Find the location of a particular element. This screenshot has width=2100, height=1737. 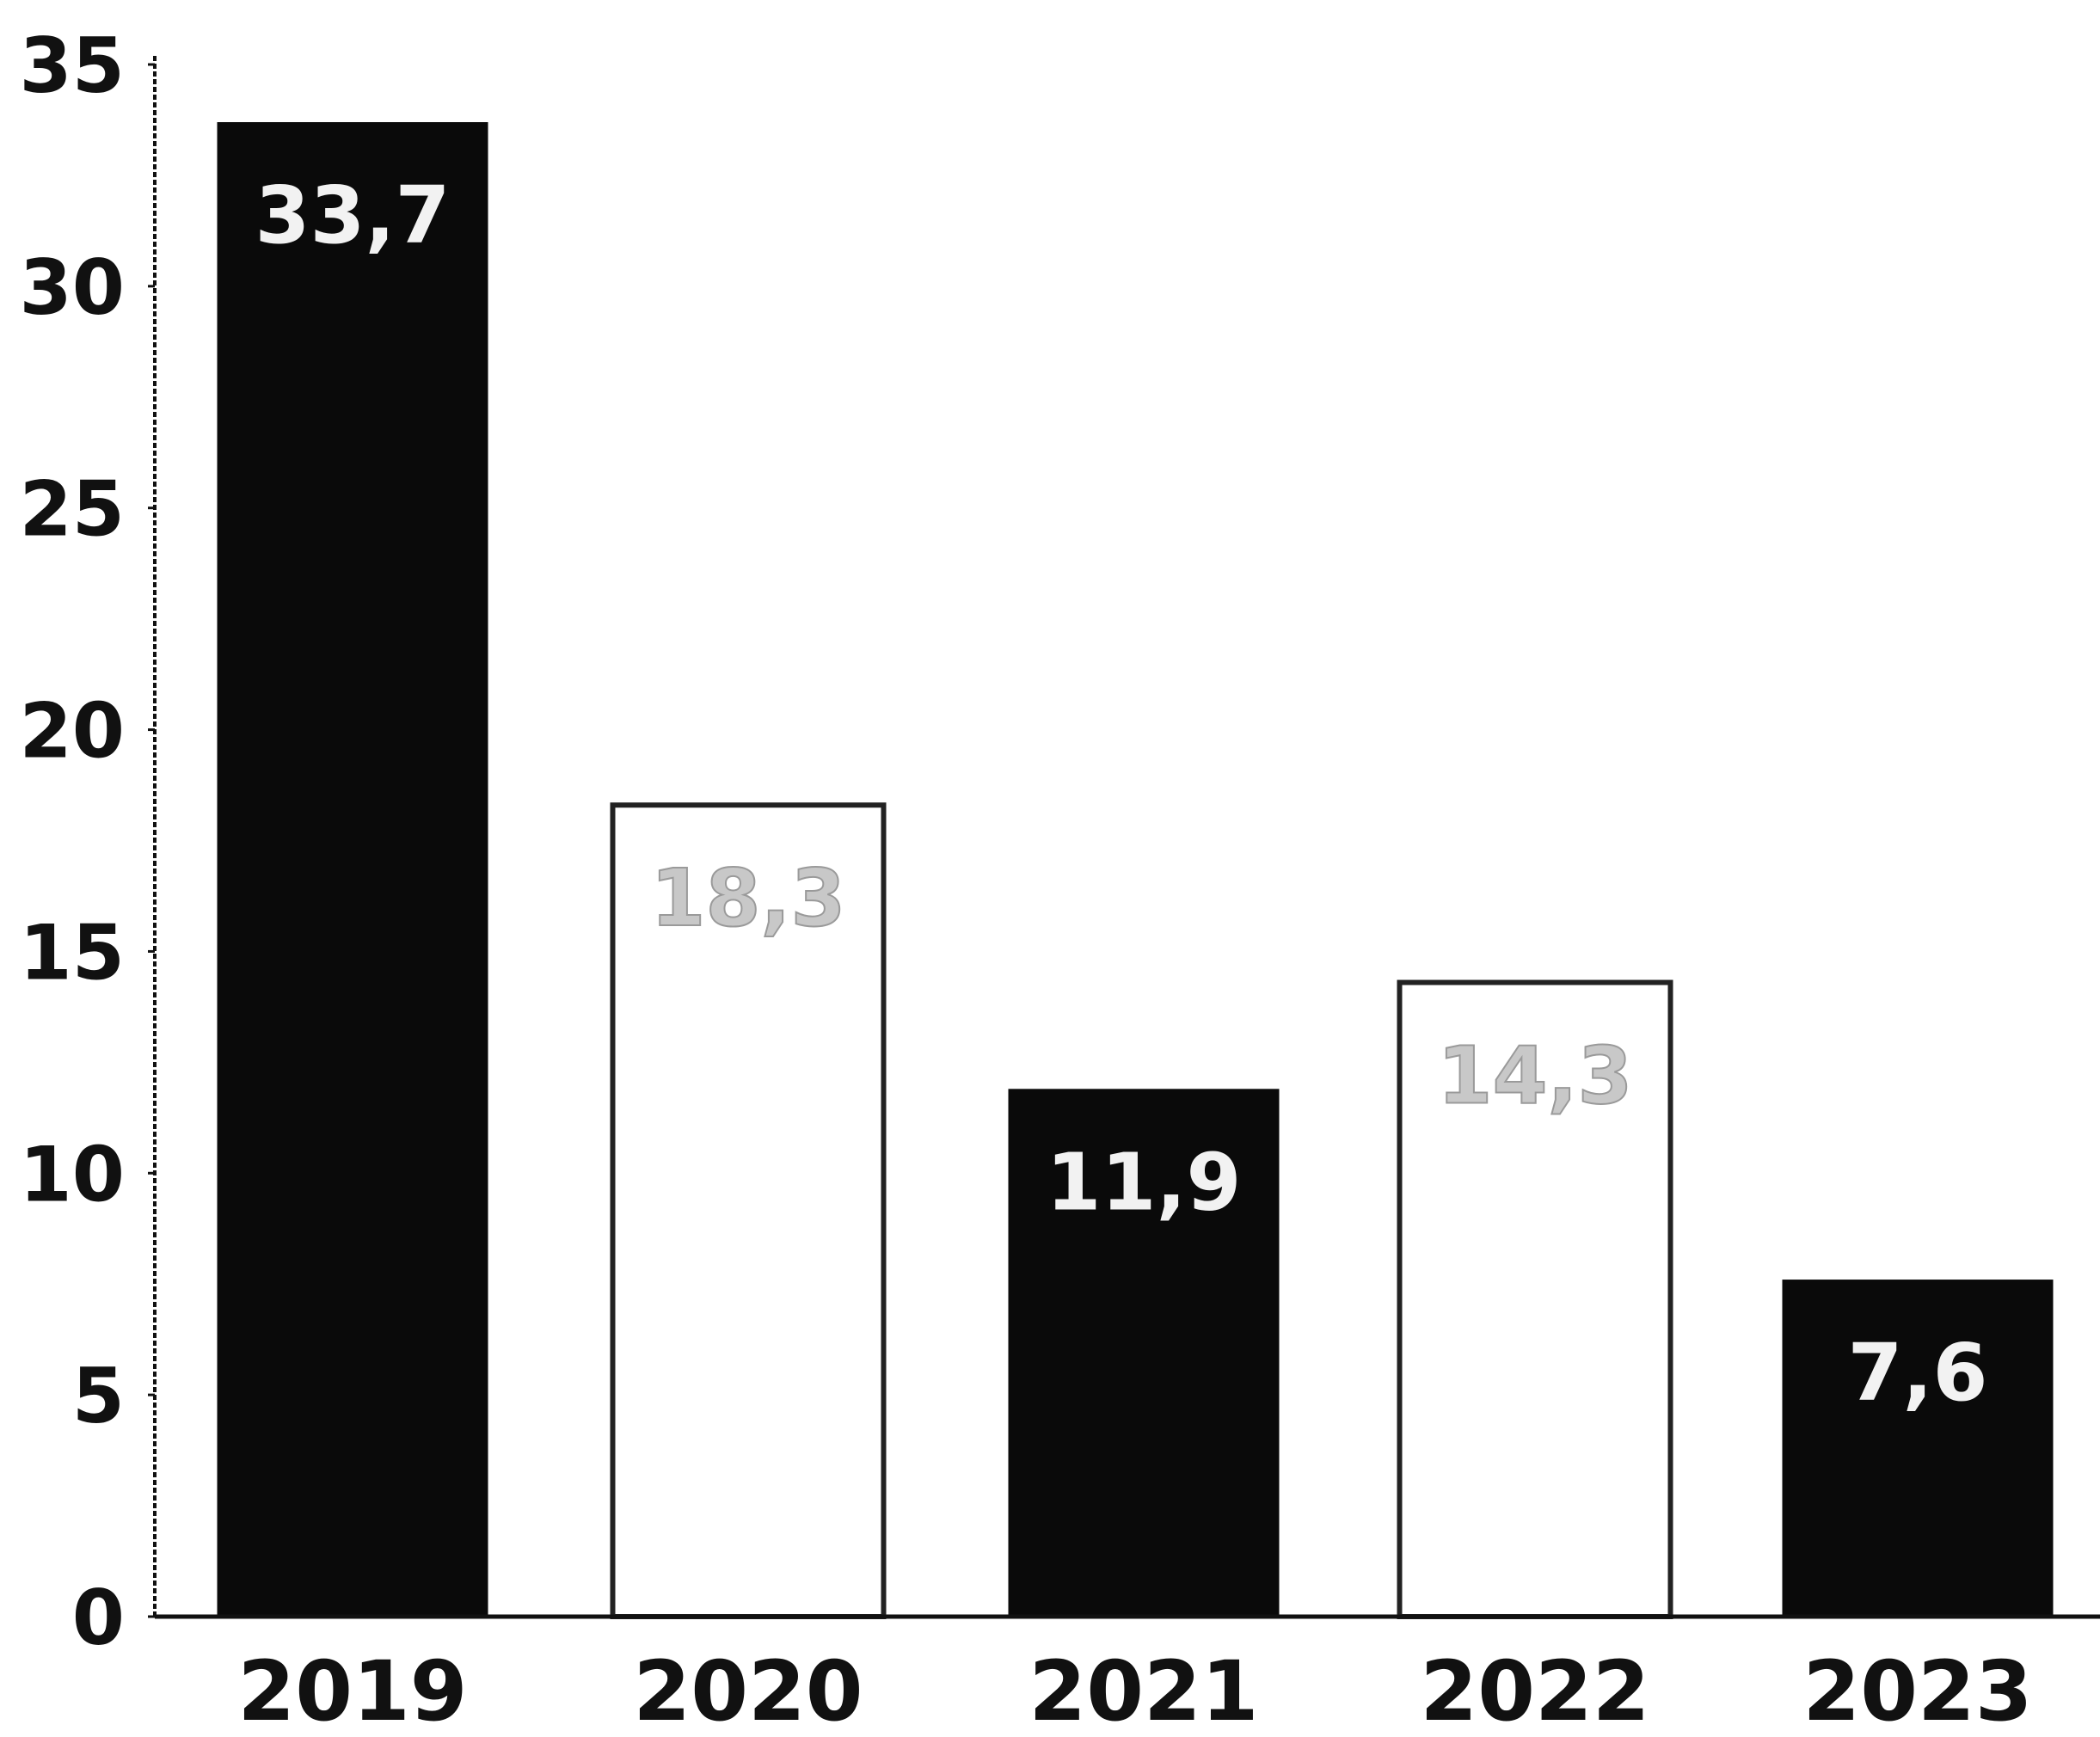

y-axis-ticks: 0 5 10 15 20 25 30 35 is located at coordinates (87, 841).